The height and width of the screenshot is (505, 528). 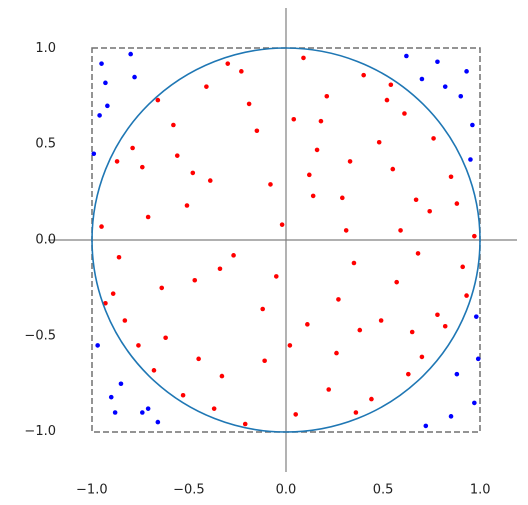 What do you see at coordinates (40, 431) in the screenshot?
I see `y-tick-label: −1.0` at bounding box center [40, 431].